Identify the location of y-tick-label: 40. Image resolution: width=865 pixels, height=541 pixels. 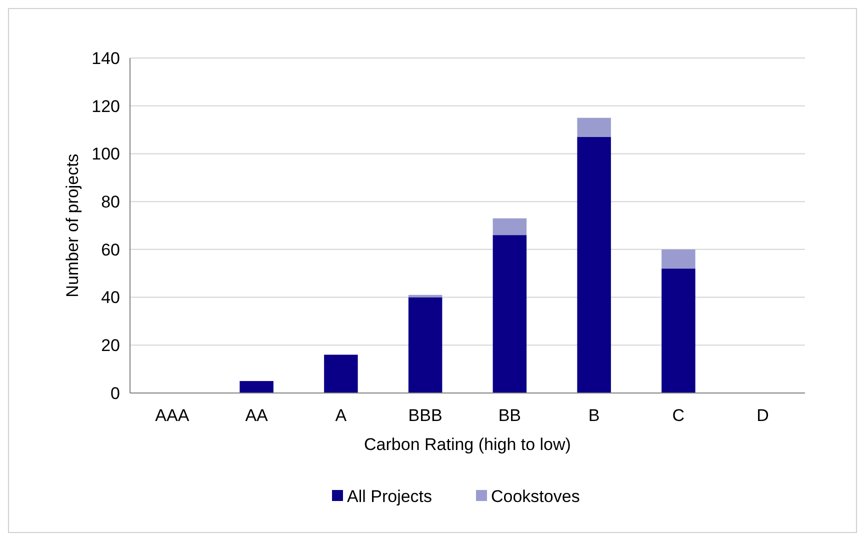
(110, 298).